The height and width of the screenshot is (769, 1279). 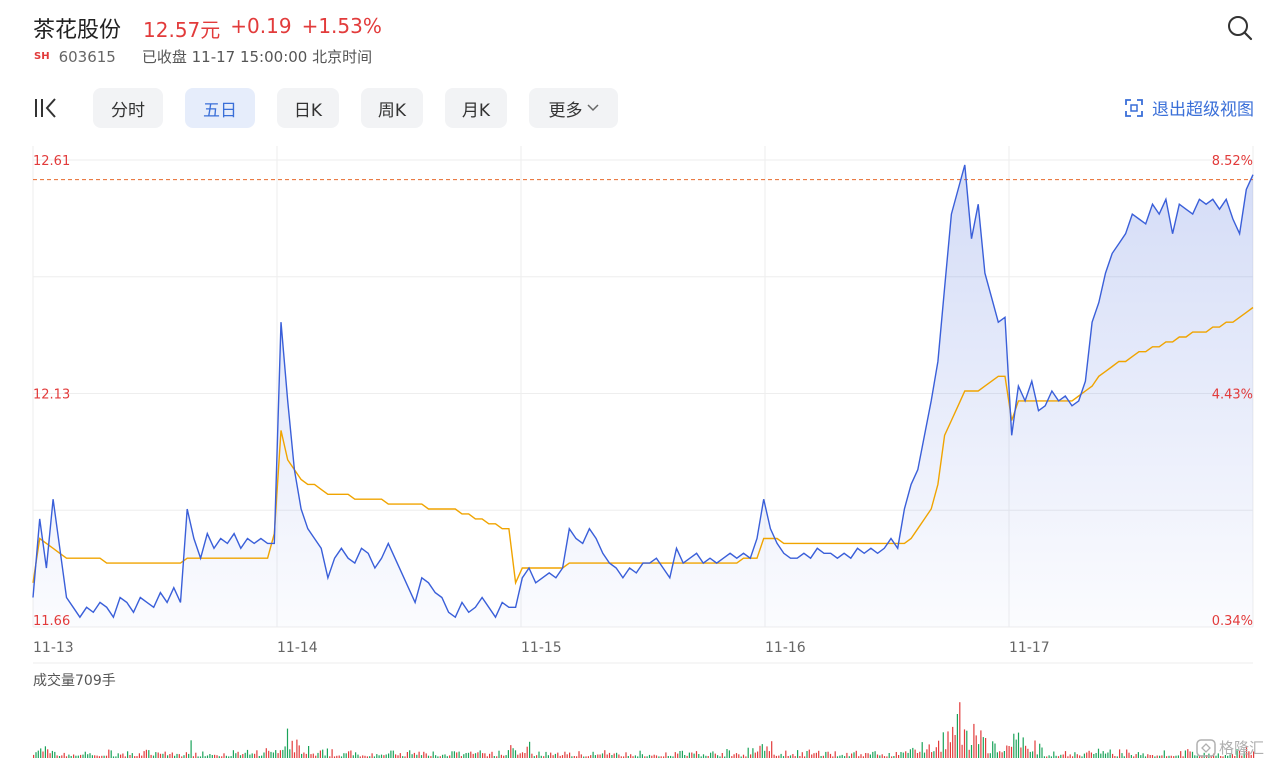 I want to click on collapse-sidebar-button, so click(x=46, y=108).